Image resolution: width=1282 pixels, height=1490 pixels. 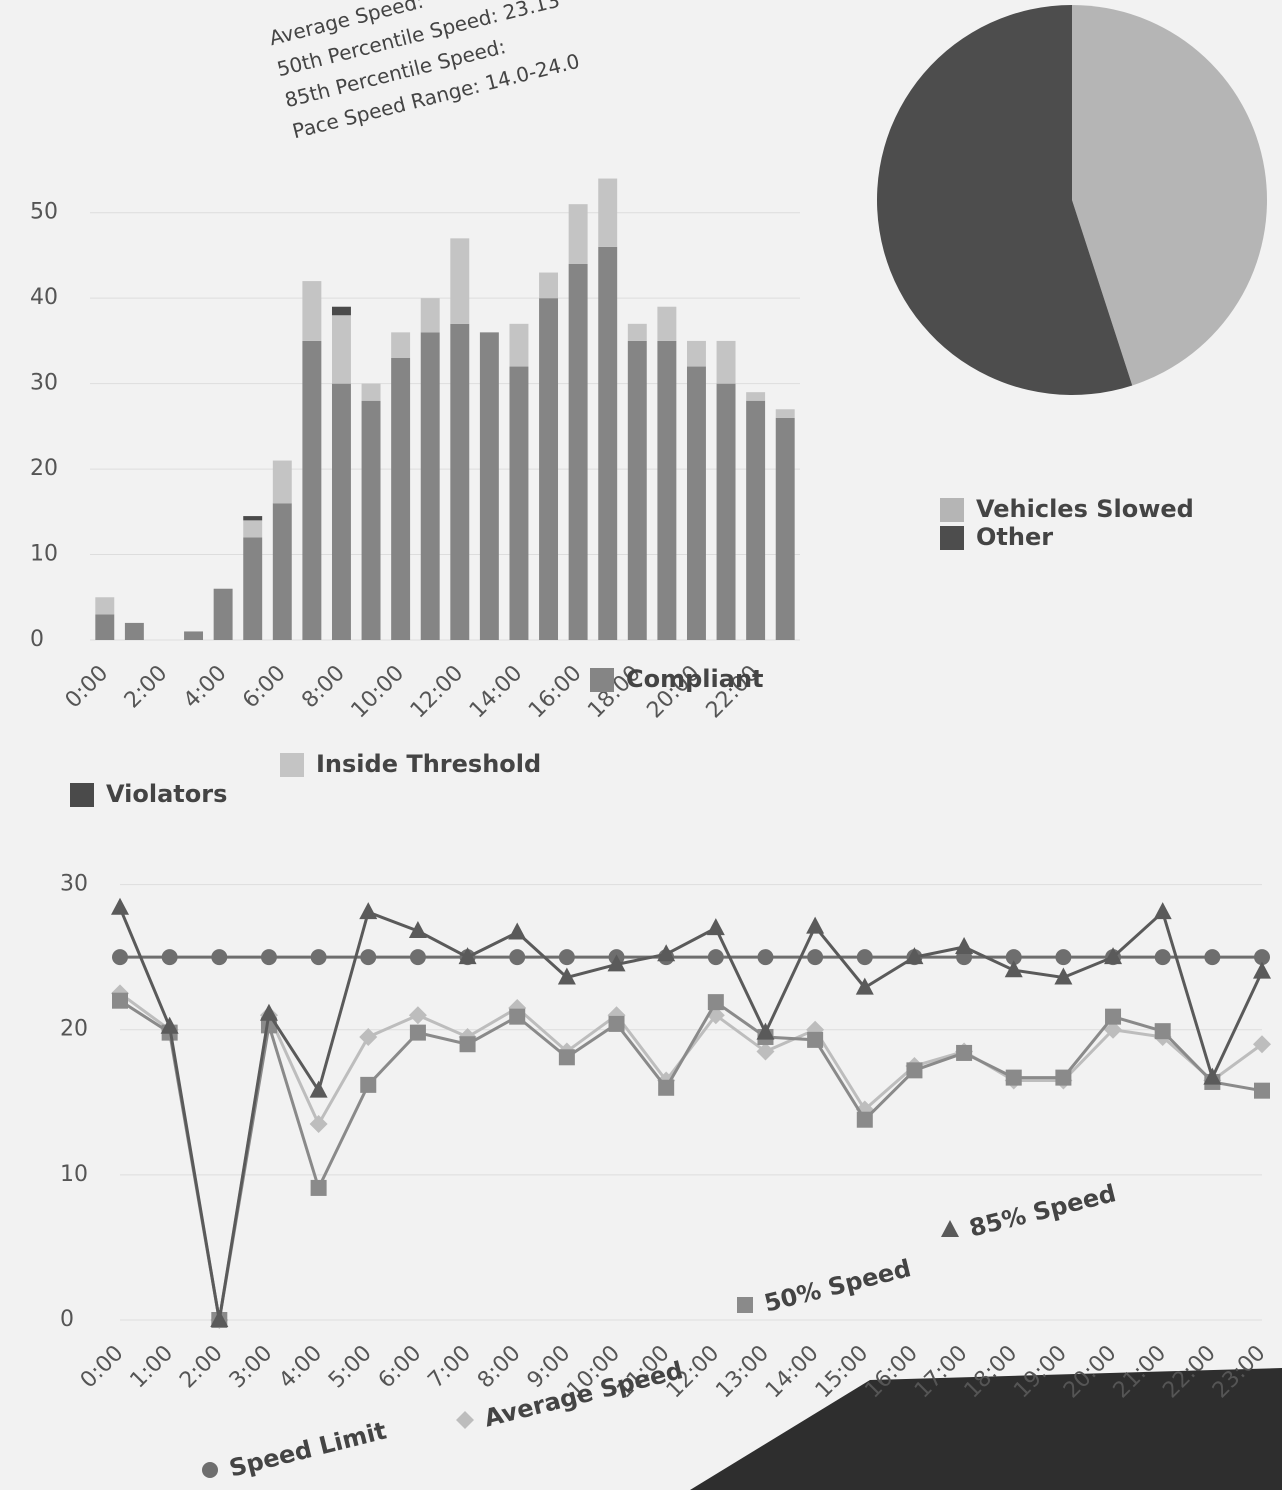 What do you see at coordinates (428, 764) in the screenshot?
I see `legend-label: Inside Threshold` at bounding box center [428, 764].